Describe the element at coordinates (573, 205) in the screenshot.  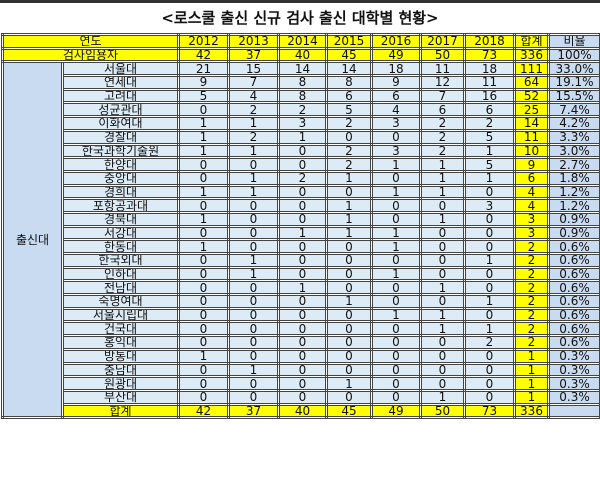
I see `row-ratio: 1.2%` at that location.